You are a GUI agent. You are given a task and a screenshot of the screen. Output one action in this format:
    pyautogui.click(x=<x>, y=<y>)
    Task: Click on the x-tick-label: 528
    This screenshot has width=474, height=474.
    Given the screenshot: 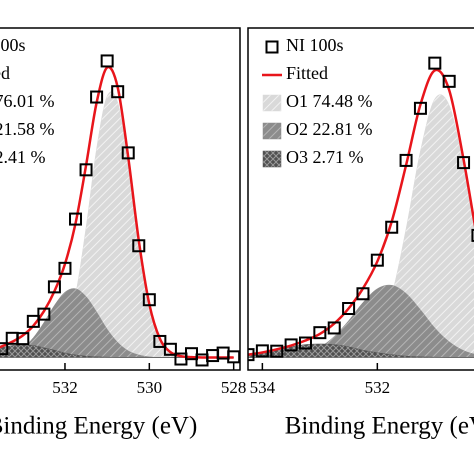 What is the action you would take?
    pyautogui.click(x=234, y=387)
    